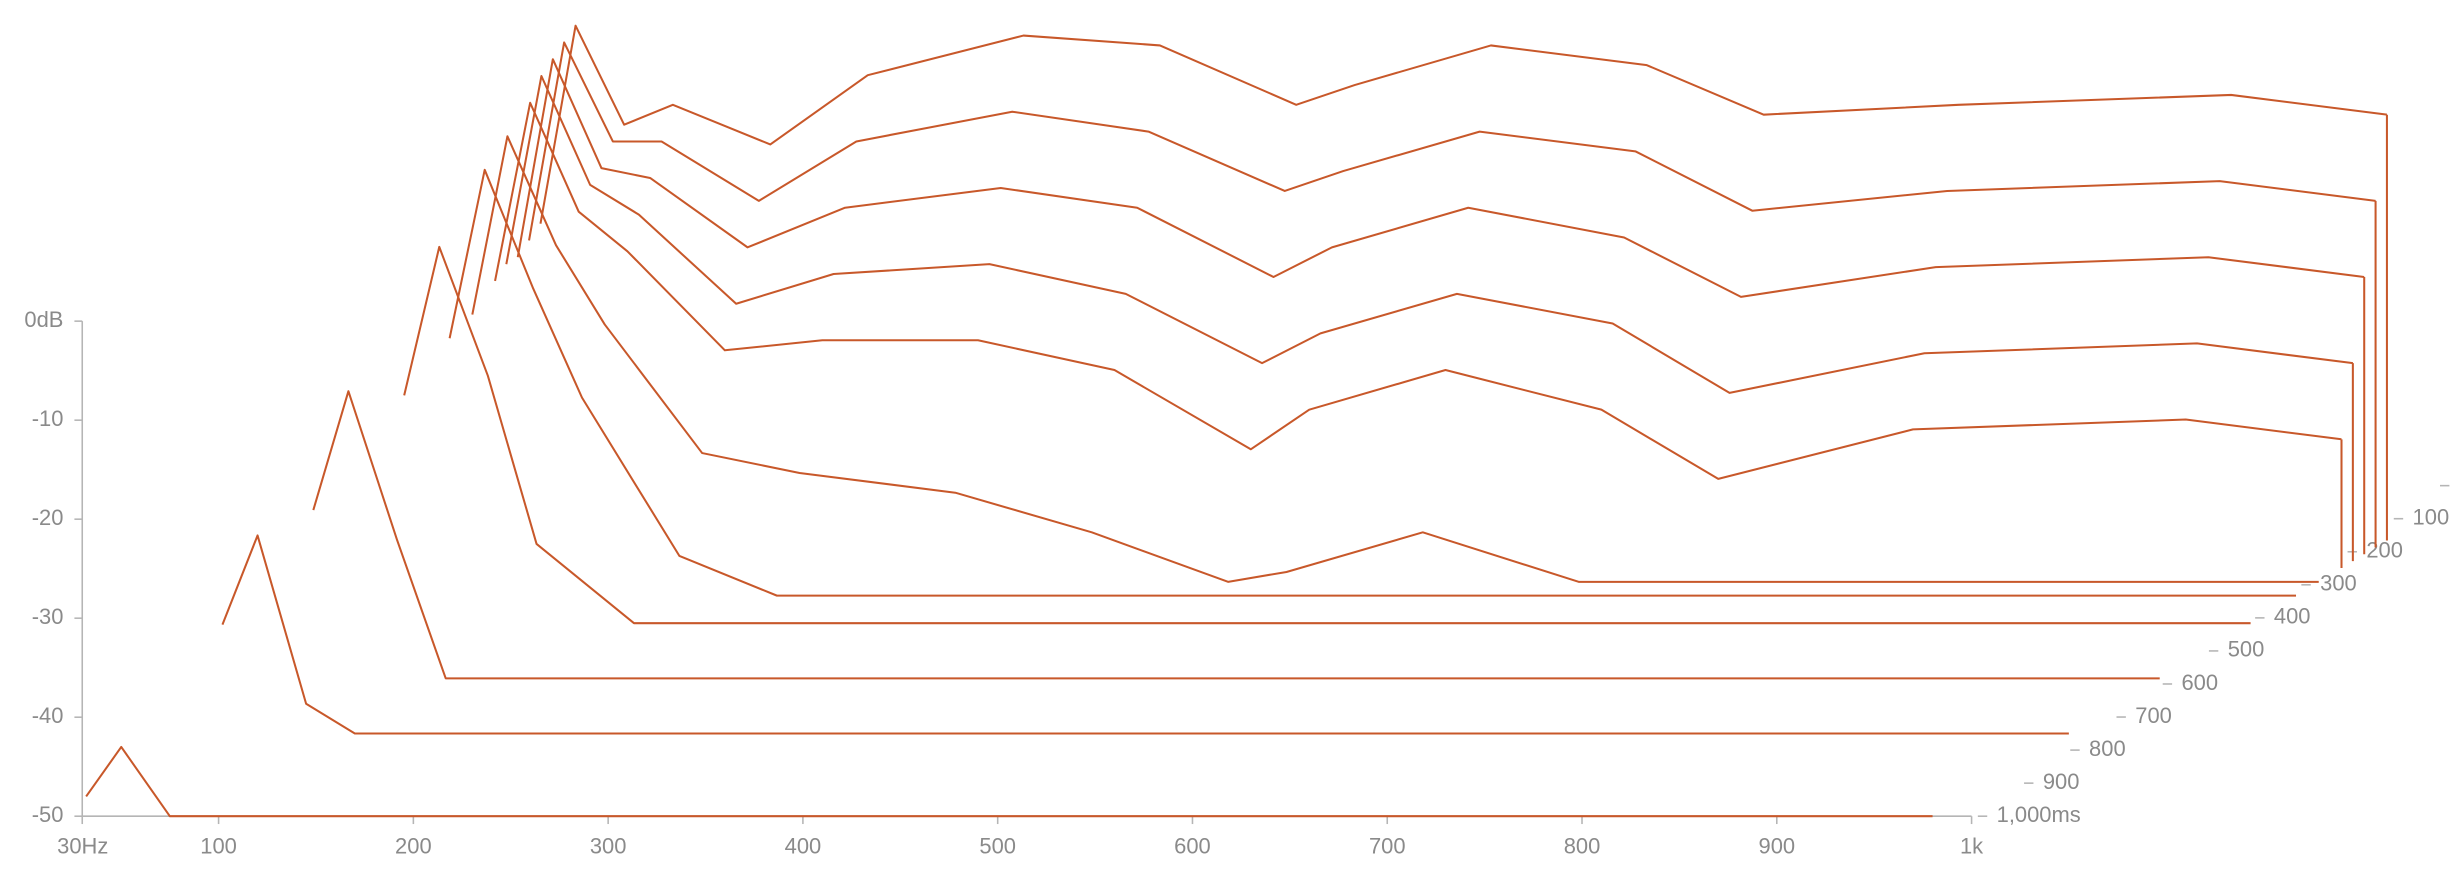  I want to click on z-tick-label: 800, so click(2107, 748).